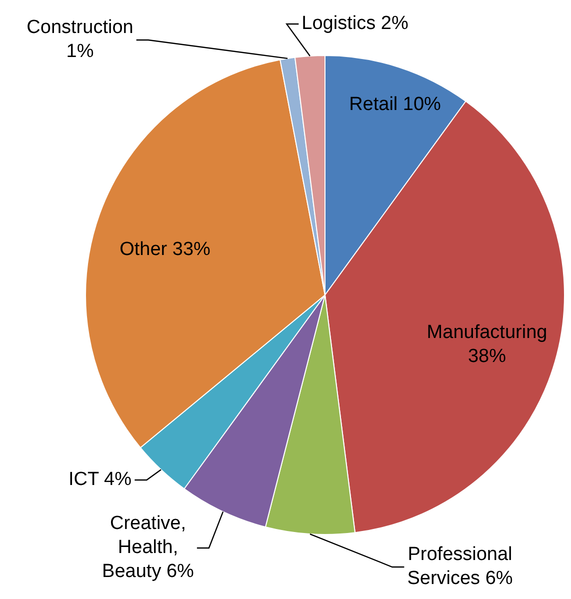 The width and height of the screenshot is (571, 599). What do you see at coordinates (355, 23) in the screenshot?
I see `slice-label: Logistics 2%` at bounding box center [355, 23].